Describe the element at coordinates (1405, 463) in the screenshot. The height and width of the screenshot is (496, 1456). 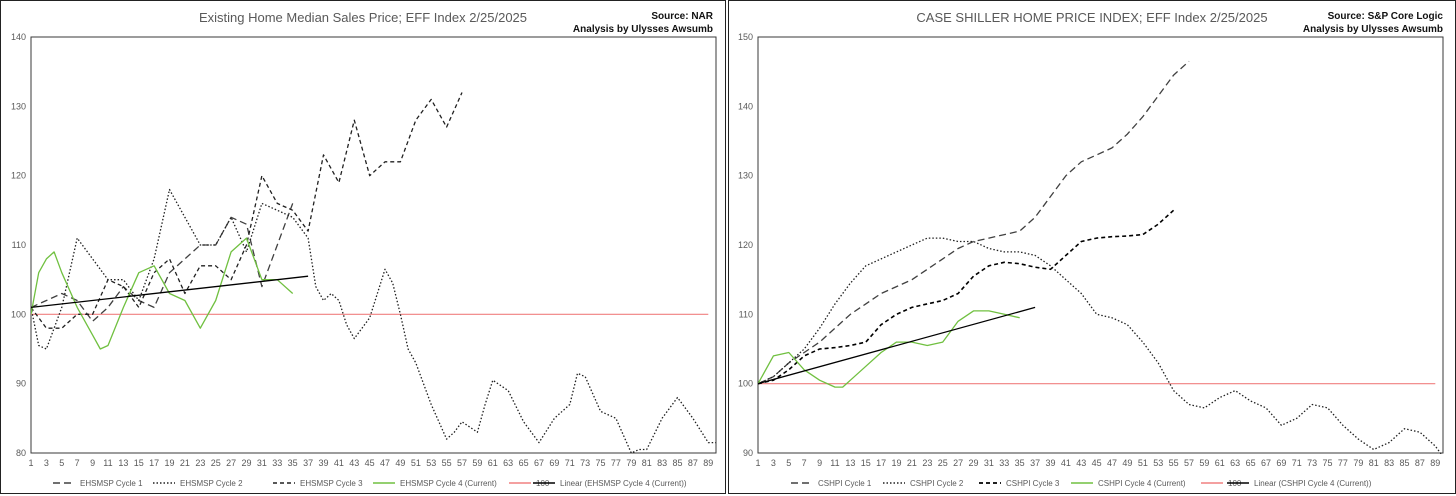
I see `x-tick-label: 85` at that location.